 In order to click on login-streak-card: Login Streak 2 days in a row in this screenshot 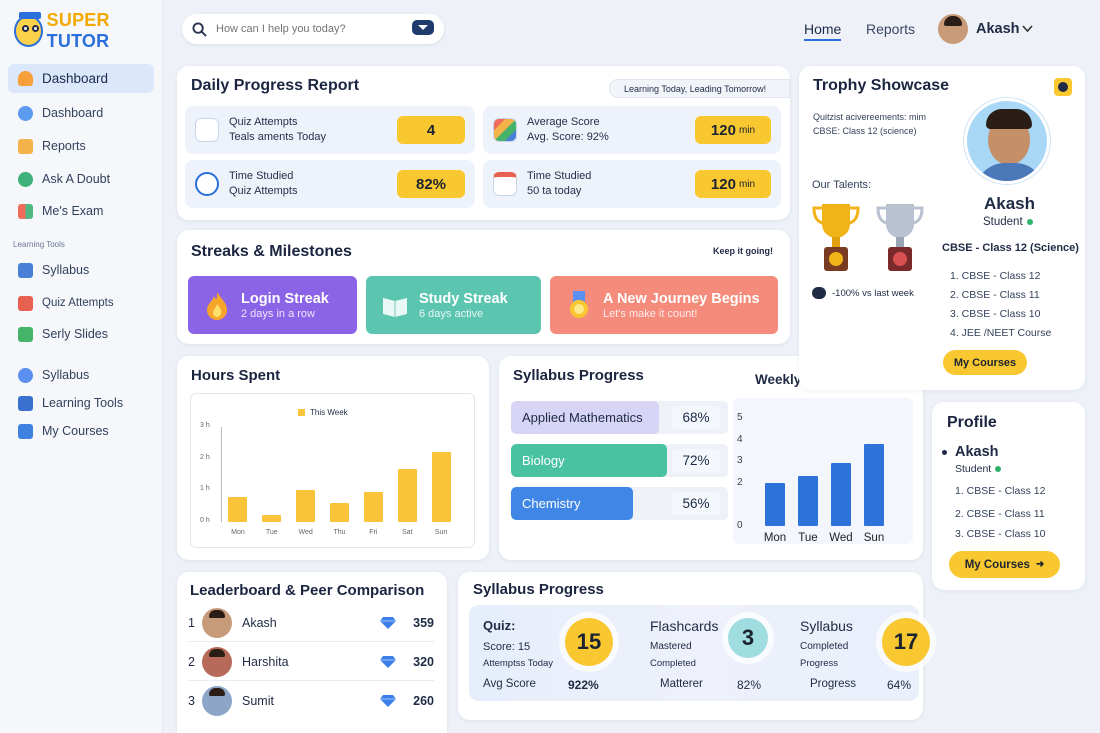, I will do `click(272, 305)`.